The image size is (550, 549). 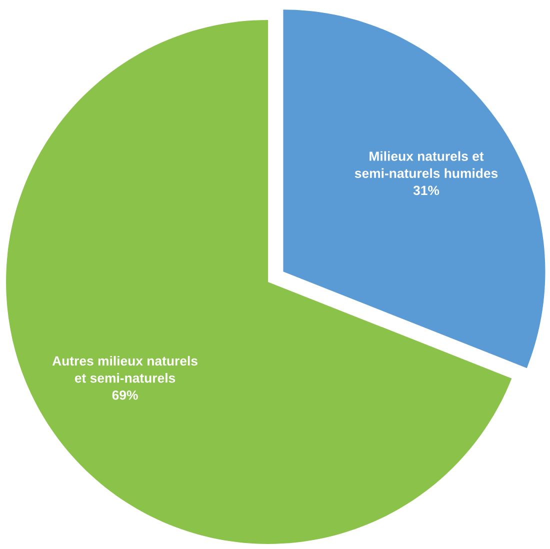 What do you see at coordinates (426, 164) in the screenshot?
I see `slice-label: Milieux naturels et semi-naturels humides` at bounding box center [426, 164].